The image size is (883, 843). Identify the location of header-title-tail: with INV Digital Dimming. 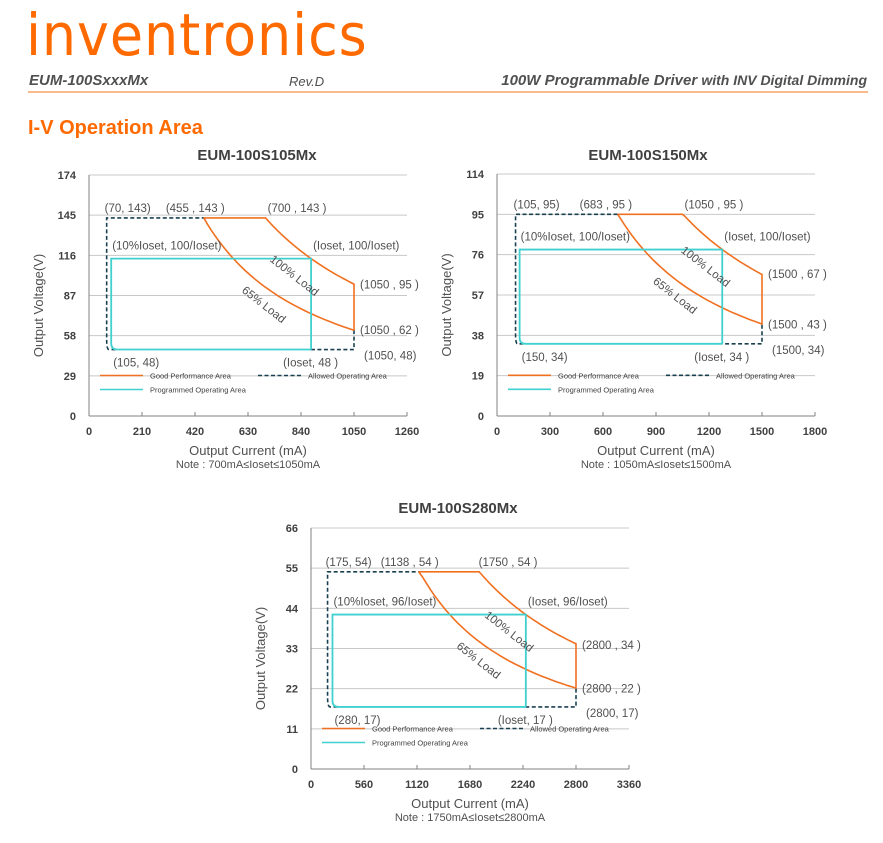
(784, 80).